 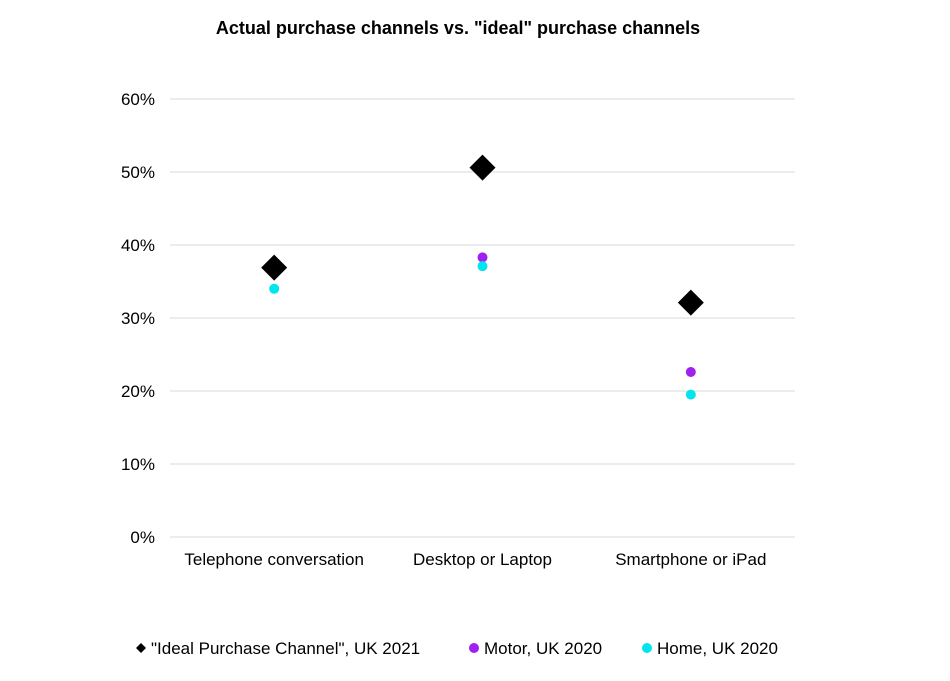 What do you see at coordinates (138, 99) in the screenshot?
I see `y-tick-label: 60%` at bounding box center [138, 99].